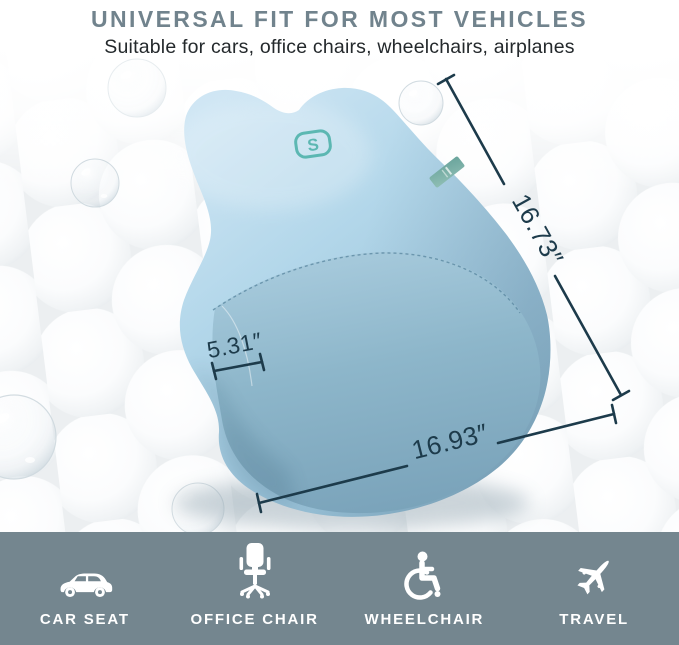  Describe the element at coordinates (272, 155) in the screenshot. I see `pillow-sheen` at that location.